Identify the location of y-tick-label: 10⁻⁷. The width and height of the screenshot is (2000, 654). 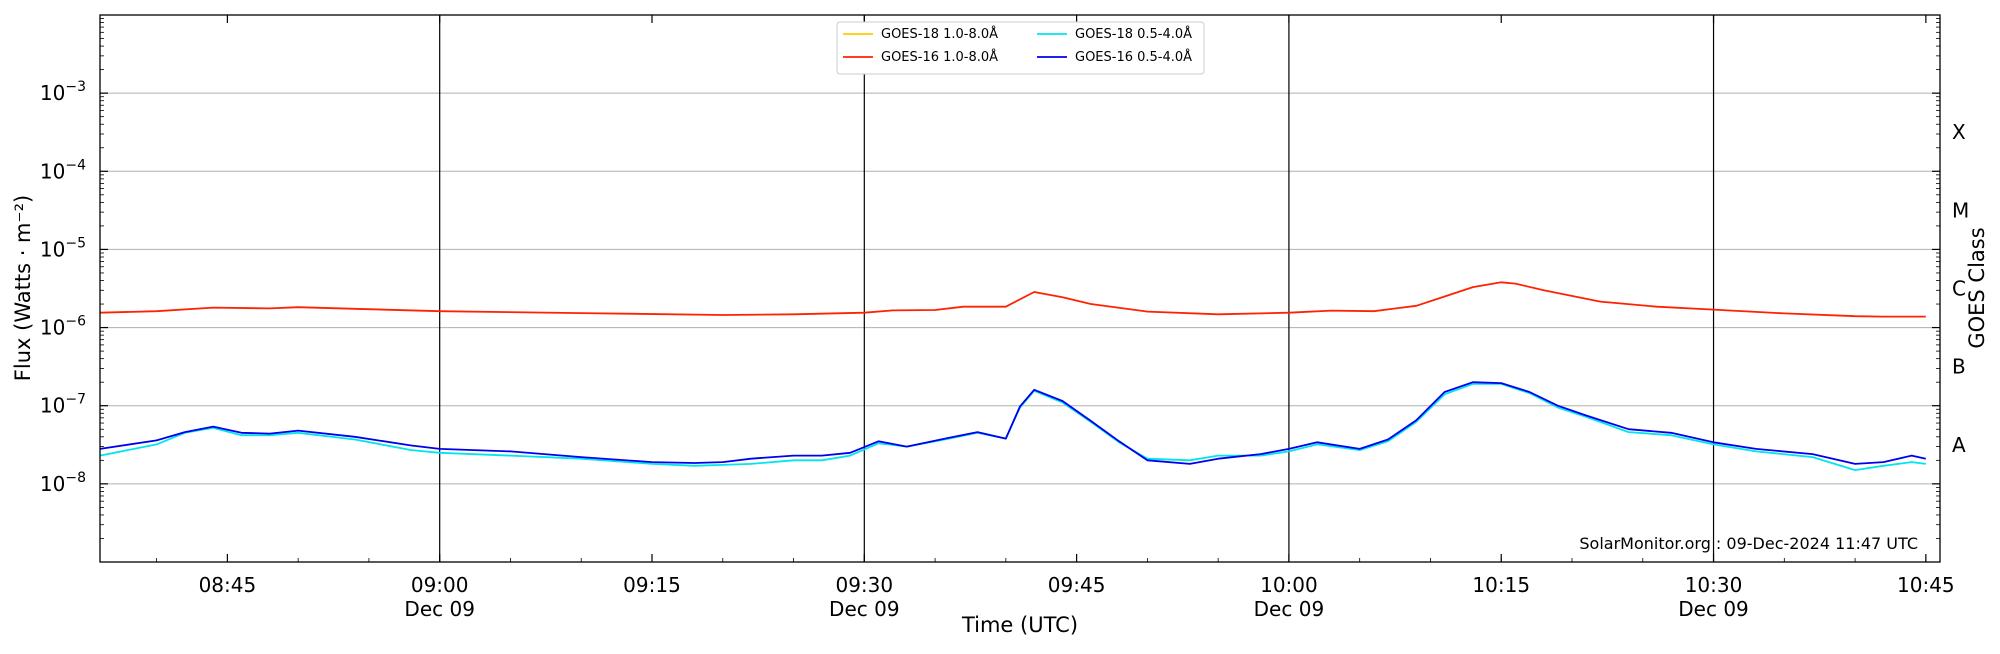
(63, 405).